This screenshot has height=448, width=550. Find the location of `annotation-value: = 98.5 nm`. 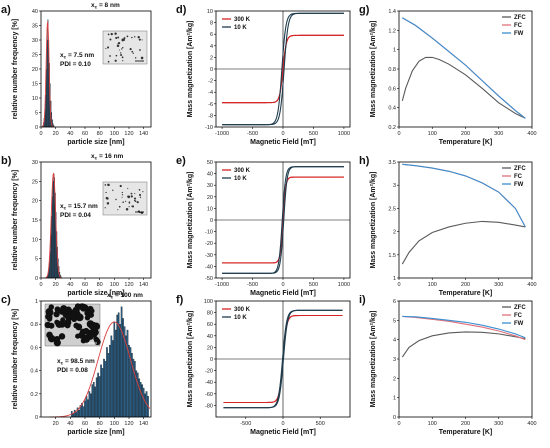

annotation-value: = 98.5 nm is located at coordinates (79, 361).